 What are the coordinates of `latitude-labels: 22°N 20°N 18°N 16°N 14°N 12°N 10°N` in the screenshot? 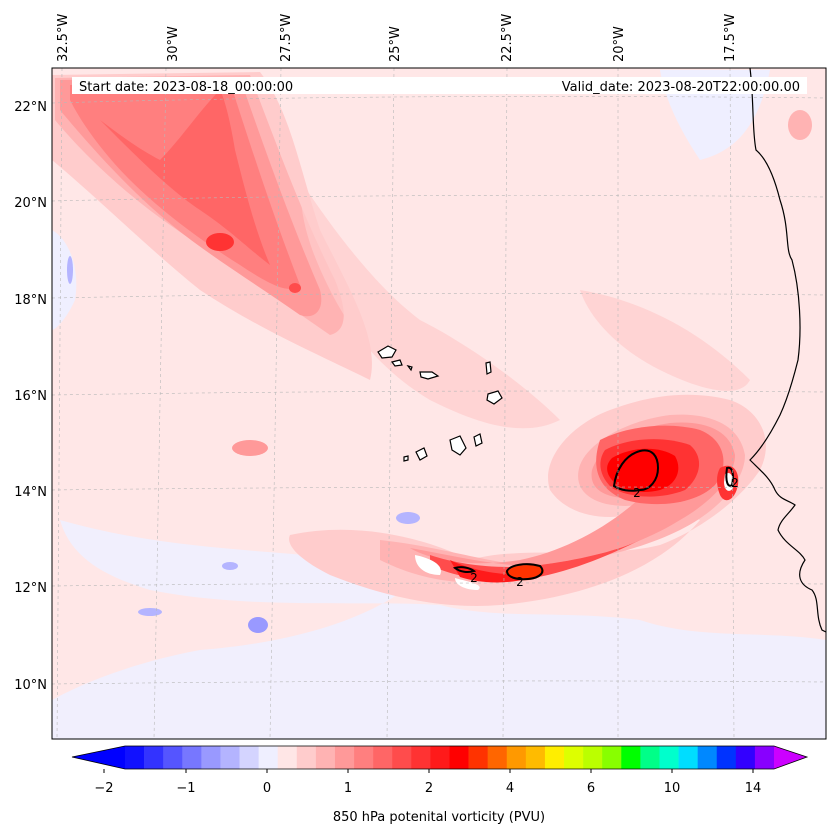 It's located at (30, 396).